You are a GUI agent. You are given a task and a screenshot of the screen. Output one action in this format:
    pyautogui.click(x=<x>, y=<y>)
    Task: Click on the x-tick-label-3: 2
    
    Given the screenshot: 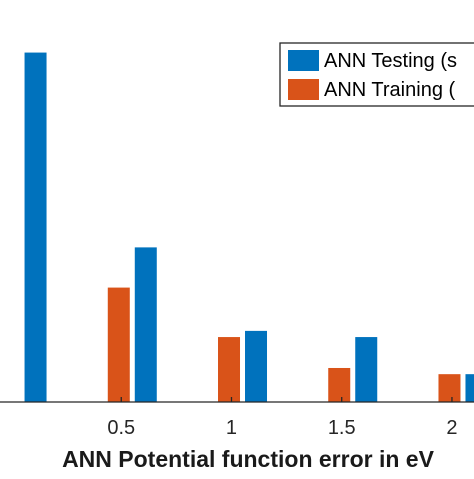 What is the action you would take?
    pyautogui.click(x=451, y=428)
    